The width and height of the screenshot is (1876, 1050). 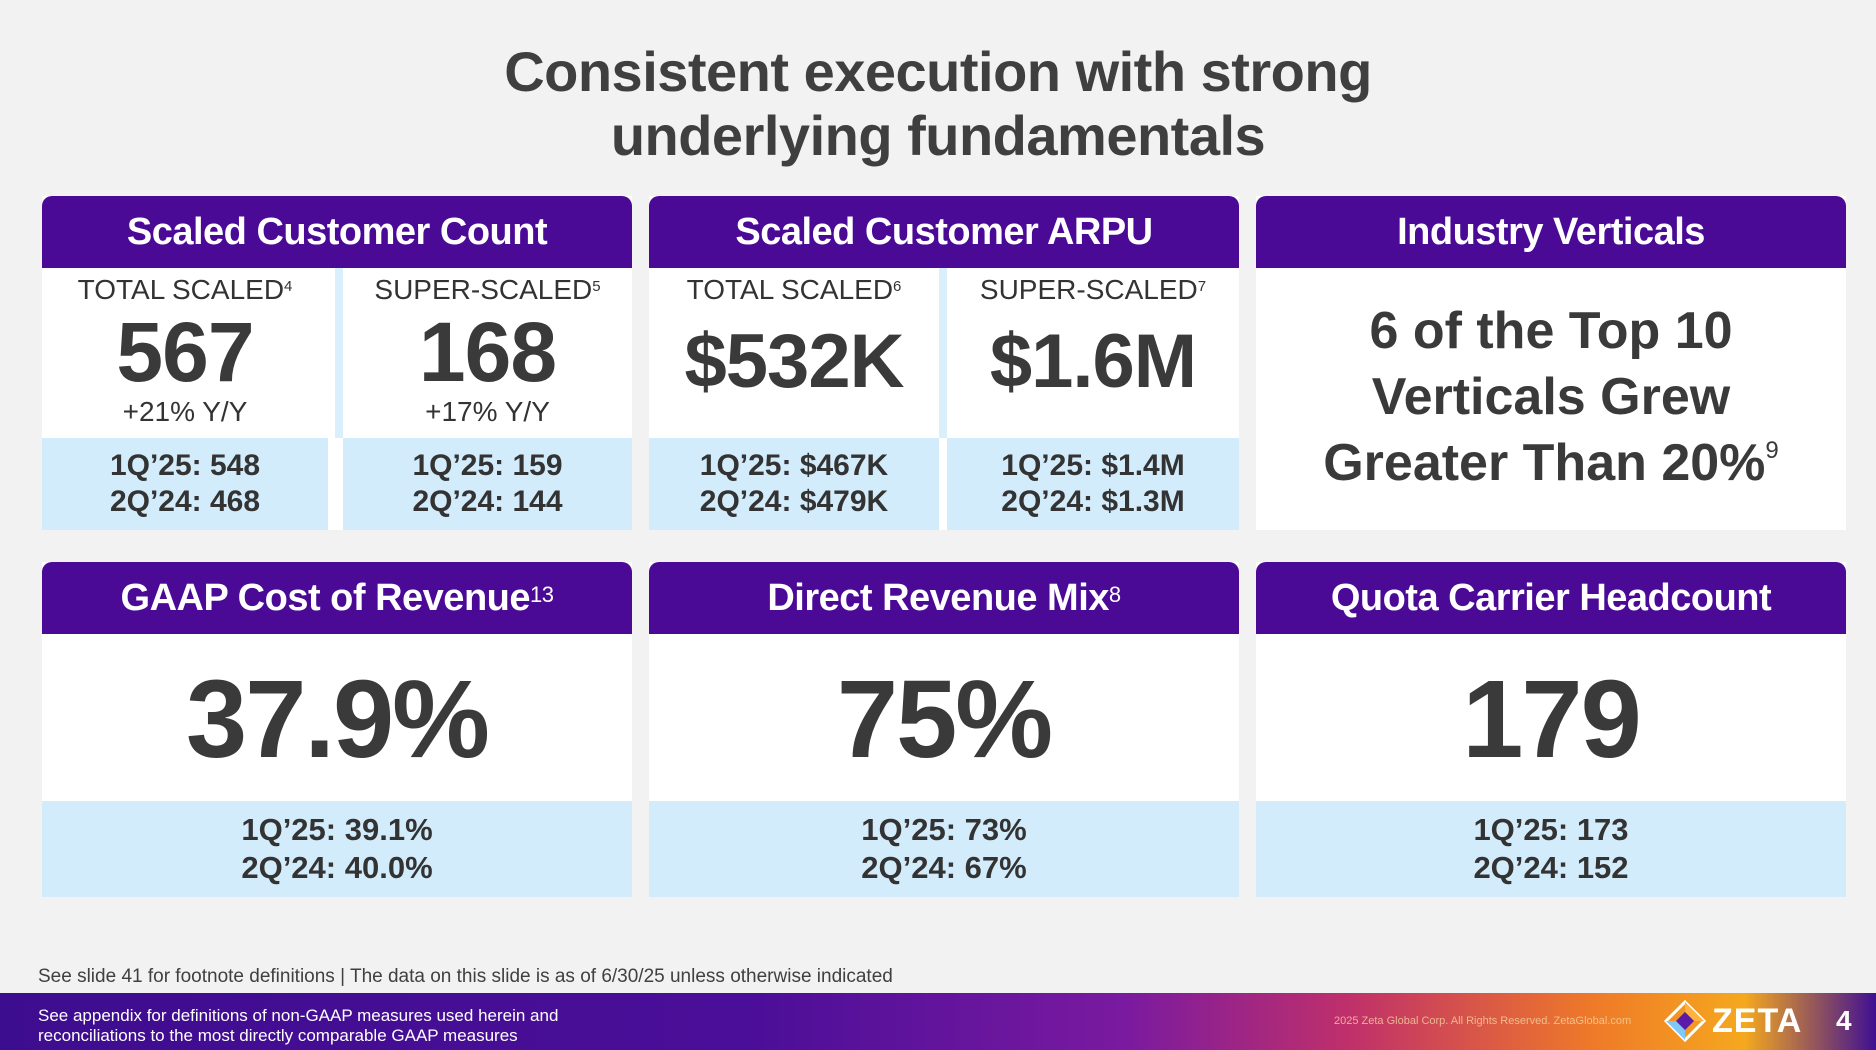 I want to click on metric-label: TOTAL SCALED4, so click(x=185, y=289).